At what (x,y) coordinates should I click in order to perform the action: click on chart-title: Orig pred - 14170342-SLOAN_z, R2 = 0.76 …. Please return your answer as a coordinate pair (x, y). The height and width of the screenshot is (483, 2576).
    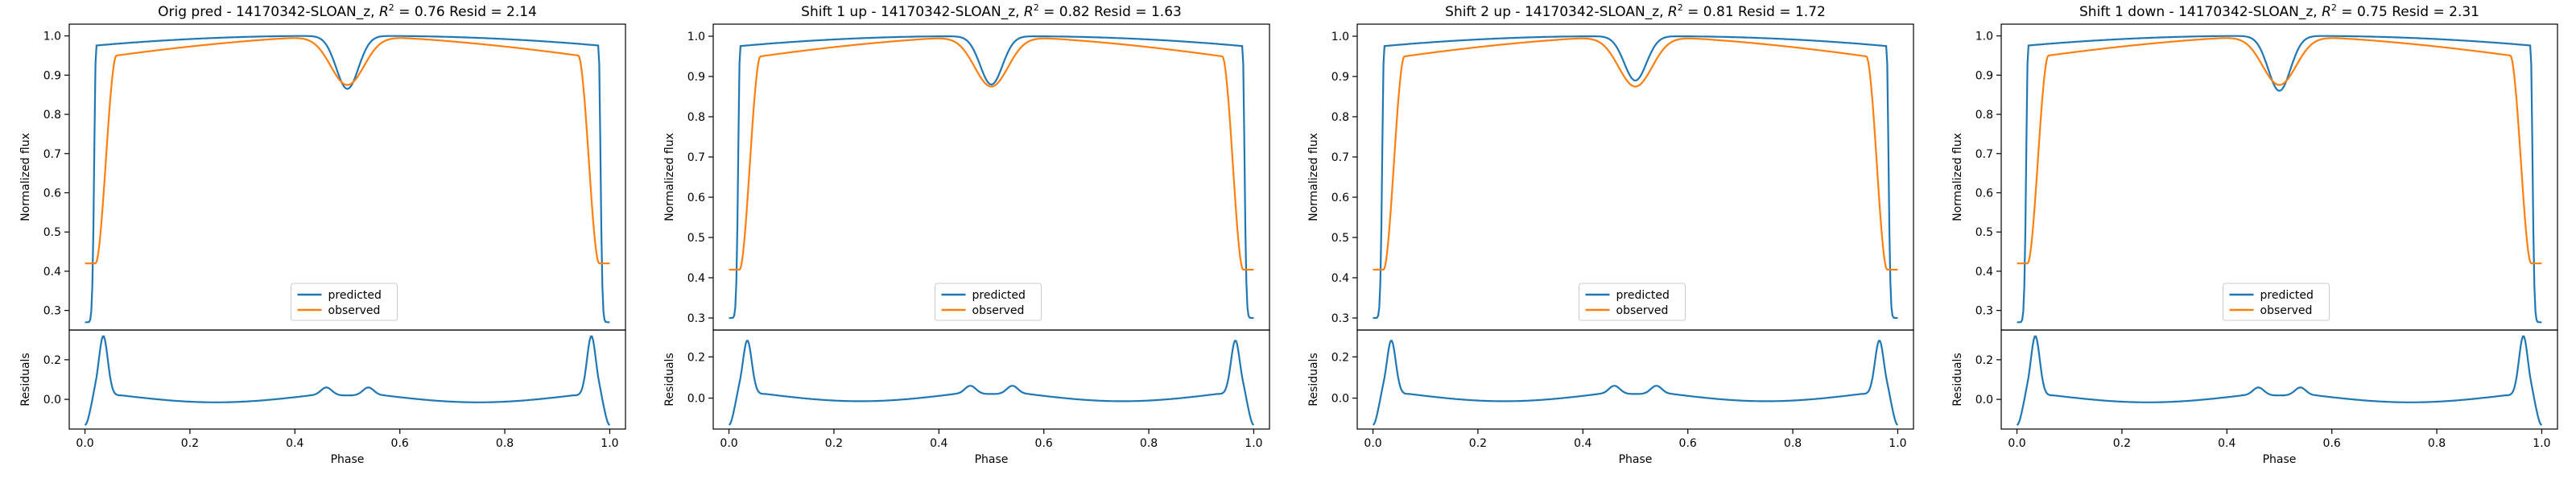
    Looking at the image, I should click on (347, 11).